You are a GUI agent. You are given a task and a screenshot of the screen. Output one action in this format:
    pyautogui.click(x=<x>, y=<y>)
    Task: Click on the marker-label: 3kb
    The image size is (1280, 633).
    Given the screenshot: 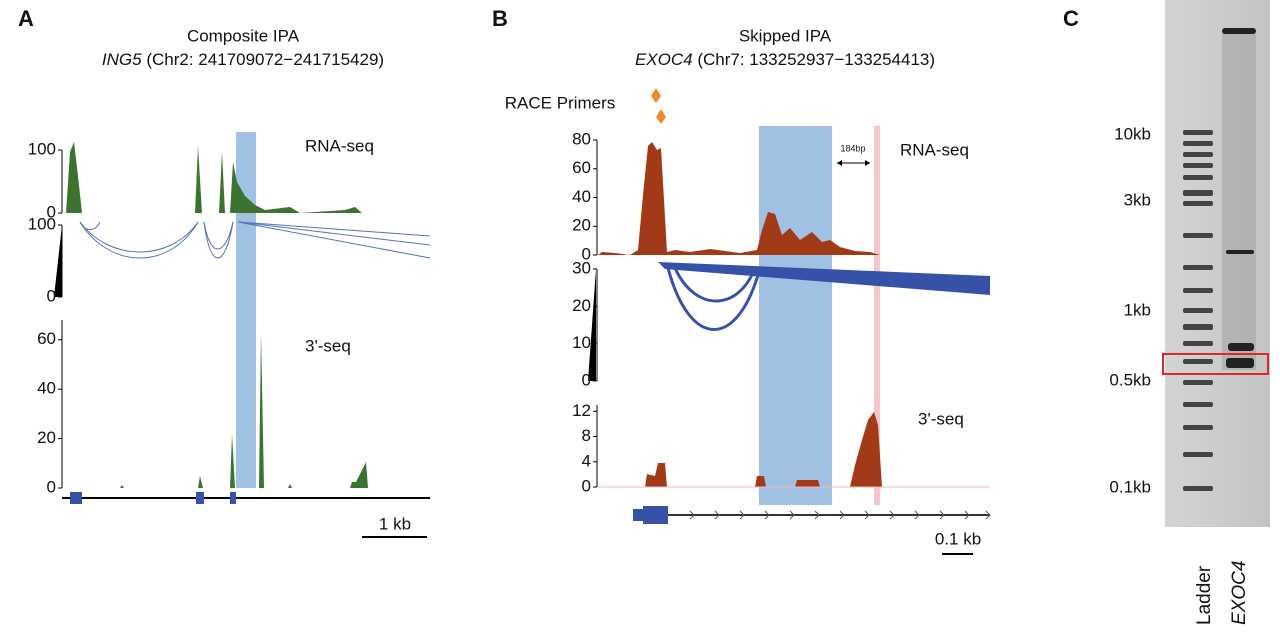 What is the action you would take?
    pyautogui.click(x=1137, y=199)
    